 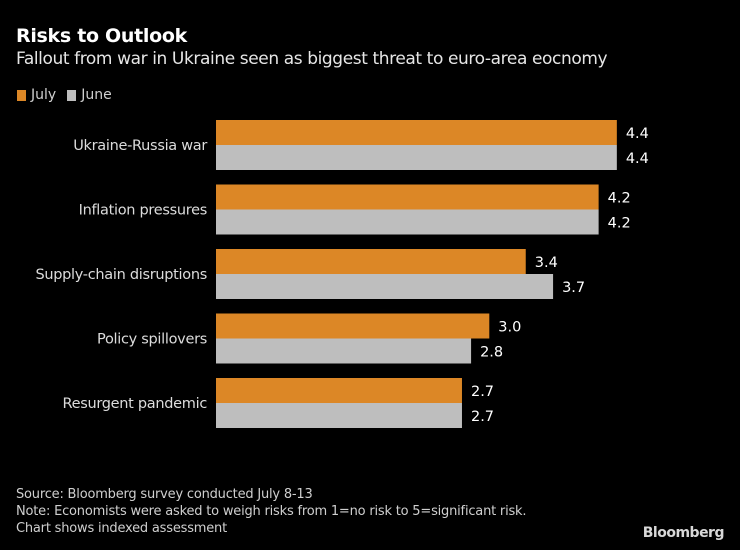 I want to click on category-label: Ukraine-Russia war, so click(x=140, y=146).